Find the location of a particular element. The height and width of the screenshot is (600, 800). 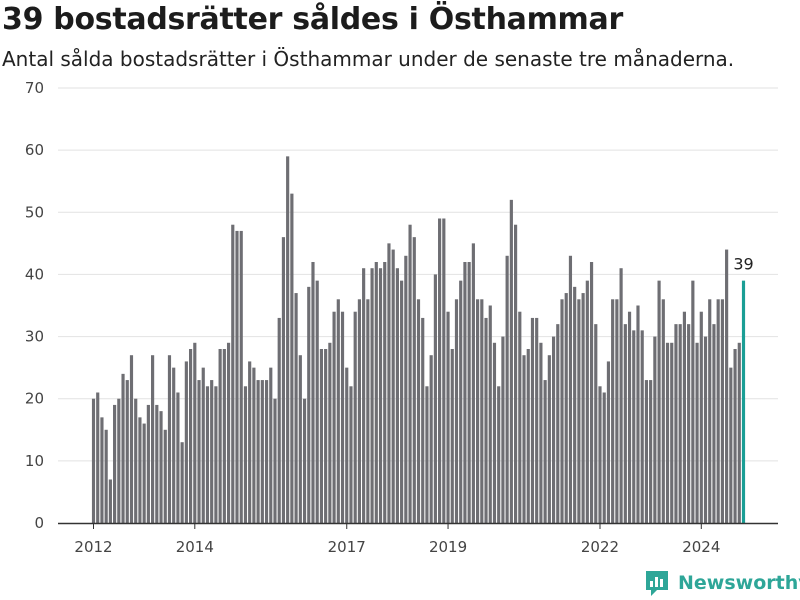

x-tick-label: 2022 is located at coordinates (600, 547).